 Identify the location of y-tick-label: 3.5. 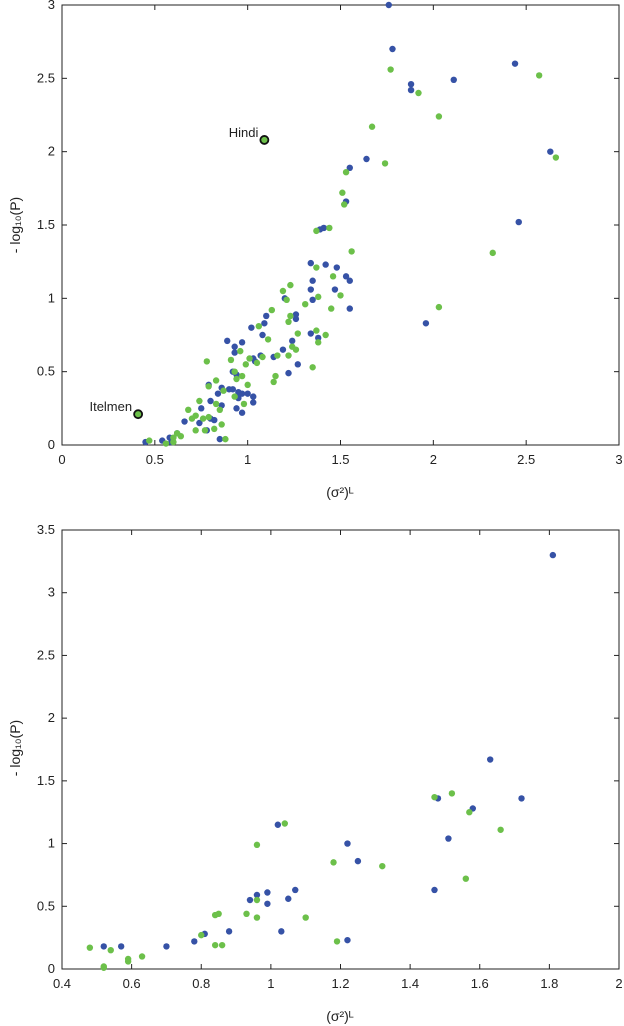
(46, 529).